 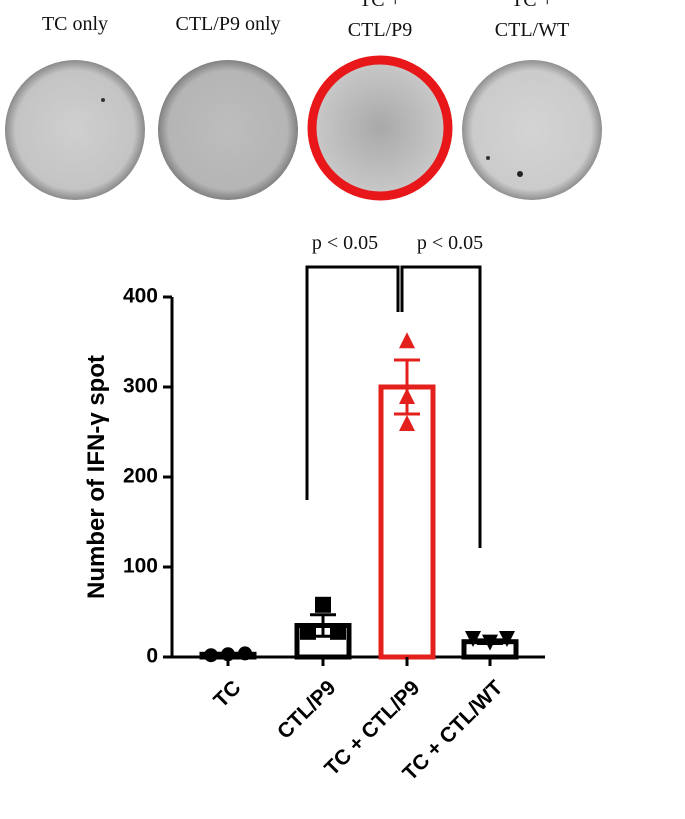 I want to click on y-tick-label: 100, so click(x=140, y=566).